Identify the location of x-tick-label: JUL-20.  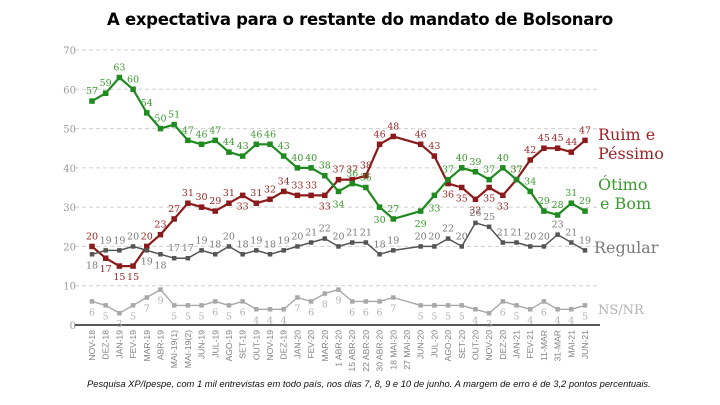
(434, 344).